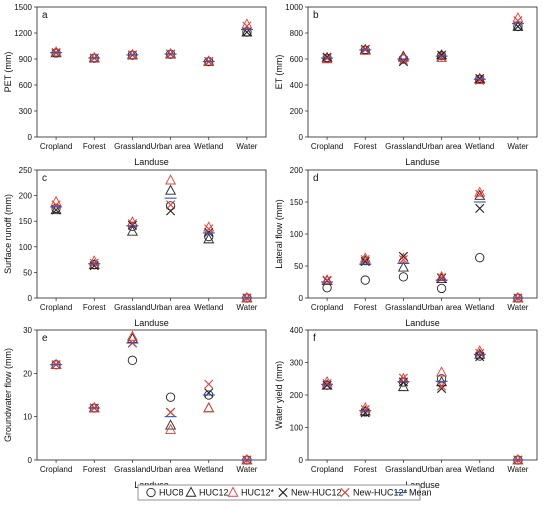 The width and height of the screenshot is (550, 506). Describe the element at coordinates (45, 338) in the screenshot. I see `panel-label: e` at that location.